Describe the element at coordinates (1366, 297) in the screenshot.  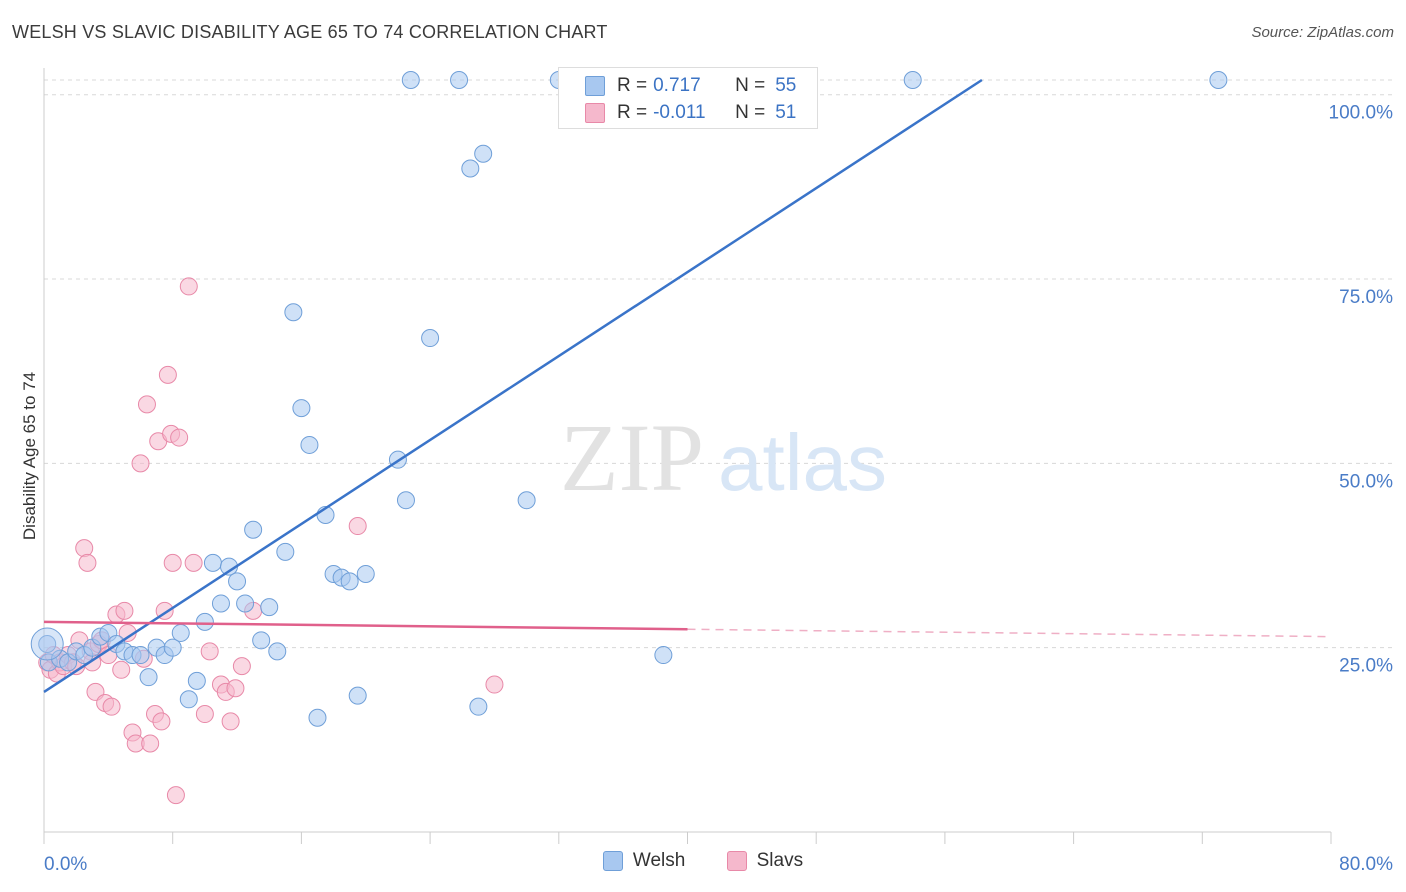
I see `y-tick-label: 75.0%` at that location.